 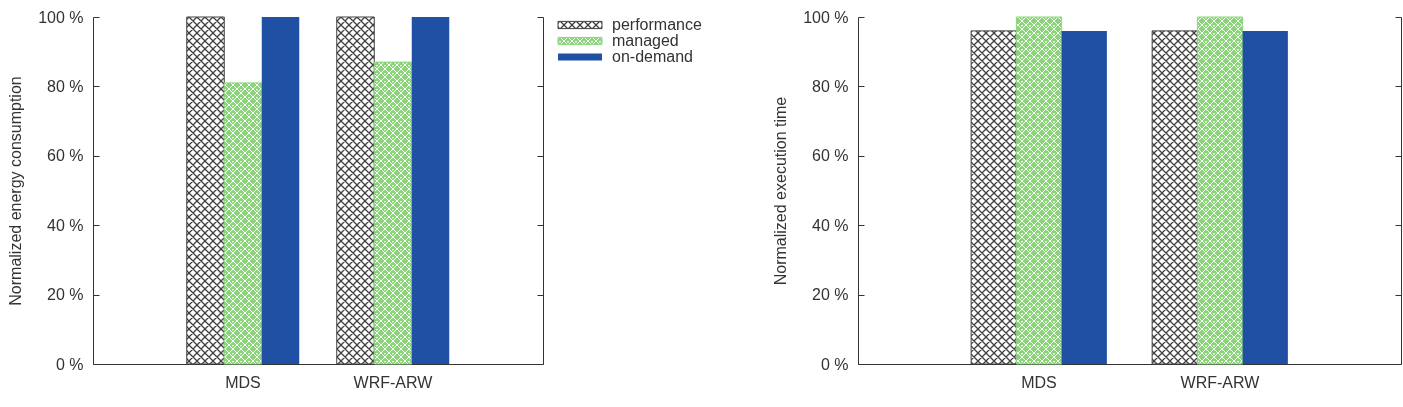 What do you see at coordinates (657, 24) in the screenshot?
I see `legend-label: performance` at bounding box center [657, 24].